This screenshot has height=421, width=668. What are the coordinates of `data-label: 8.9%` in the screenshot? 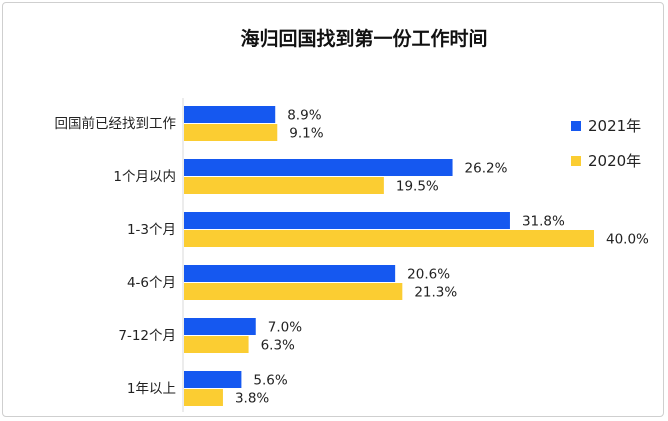 It's located at (304, 116).